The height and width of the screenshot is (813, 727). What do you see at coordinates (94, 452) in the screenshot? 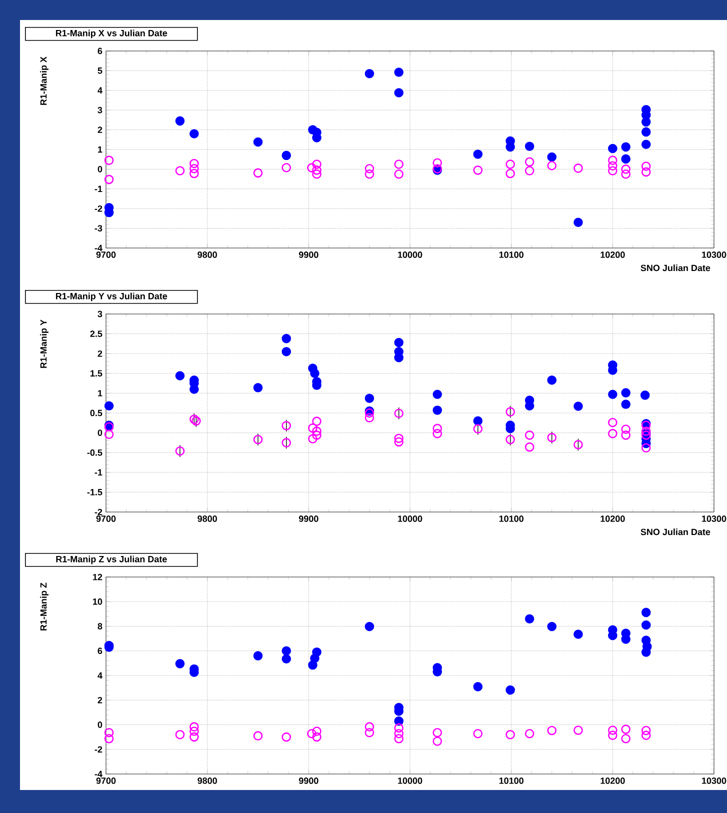
I see `y-tick-label: -0.5` at bounding box center [94, 452].